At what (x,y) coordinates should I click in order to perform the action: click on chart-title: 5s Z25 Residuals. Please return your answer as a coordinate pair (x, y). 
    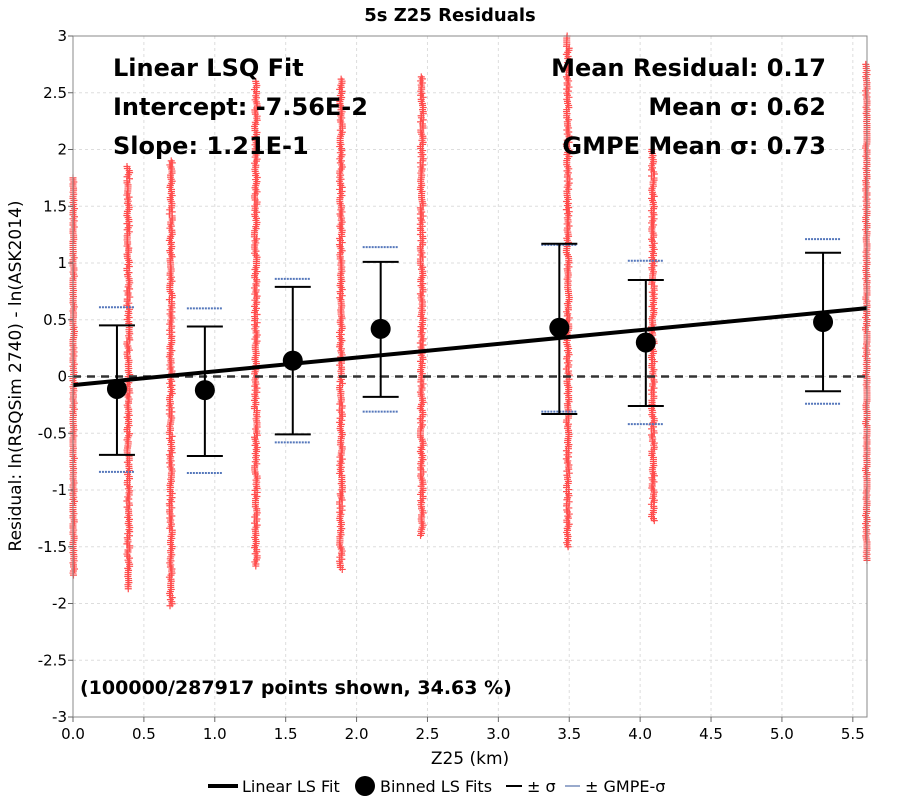
    Looking at the image, I should click on (450, 15).